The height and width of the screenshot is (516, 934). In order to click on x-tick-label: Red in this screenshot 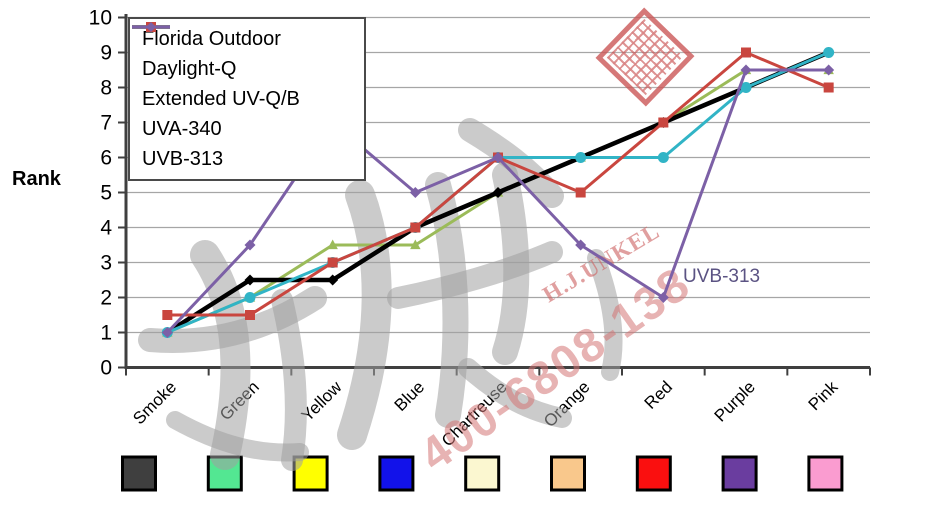, I will do `click(658, 394)`.